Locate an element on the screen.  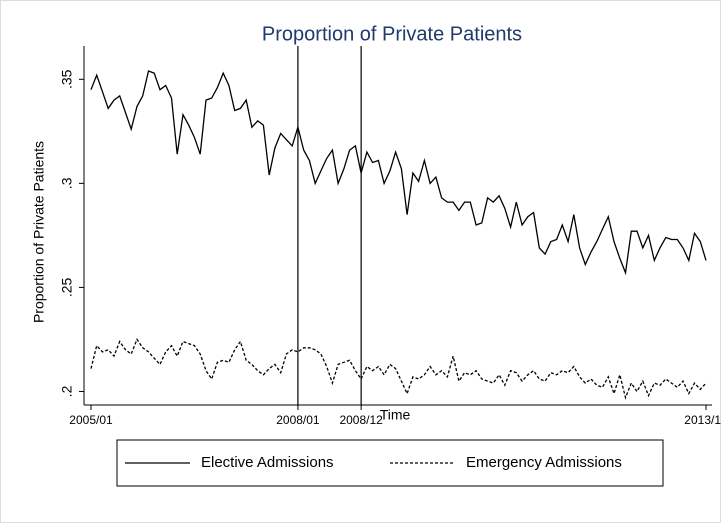
y-tick-label: .35 is located at coordinates (67, 79).